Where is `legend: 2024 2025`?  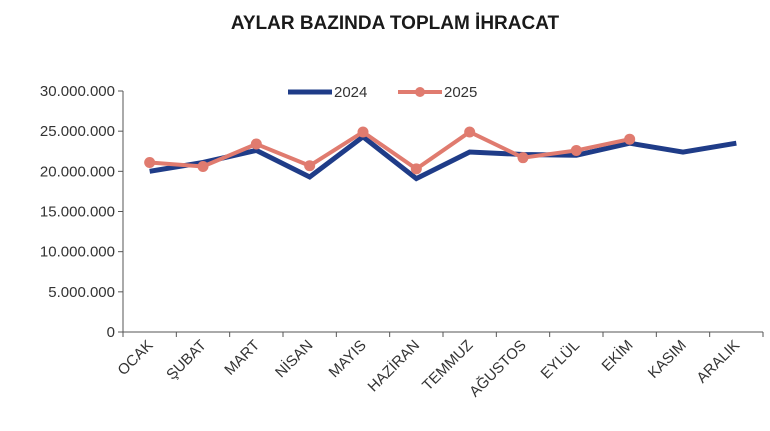
legend: 2024 2025 is located at coordinates (382, 92).